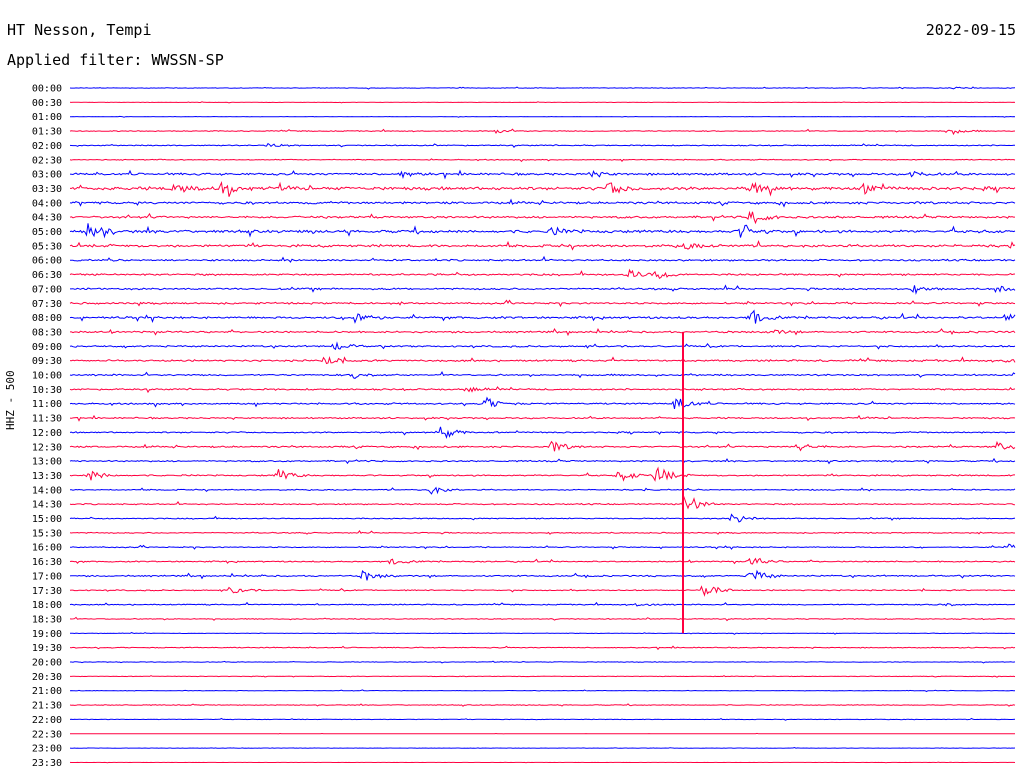  What do you see at coordinates (47, 275) in the screenshot?
I see `row-time-label: 06:30` at bounding box center [47, 275].